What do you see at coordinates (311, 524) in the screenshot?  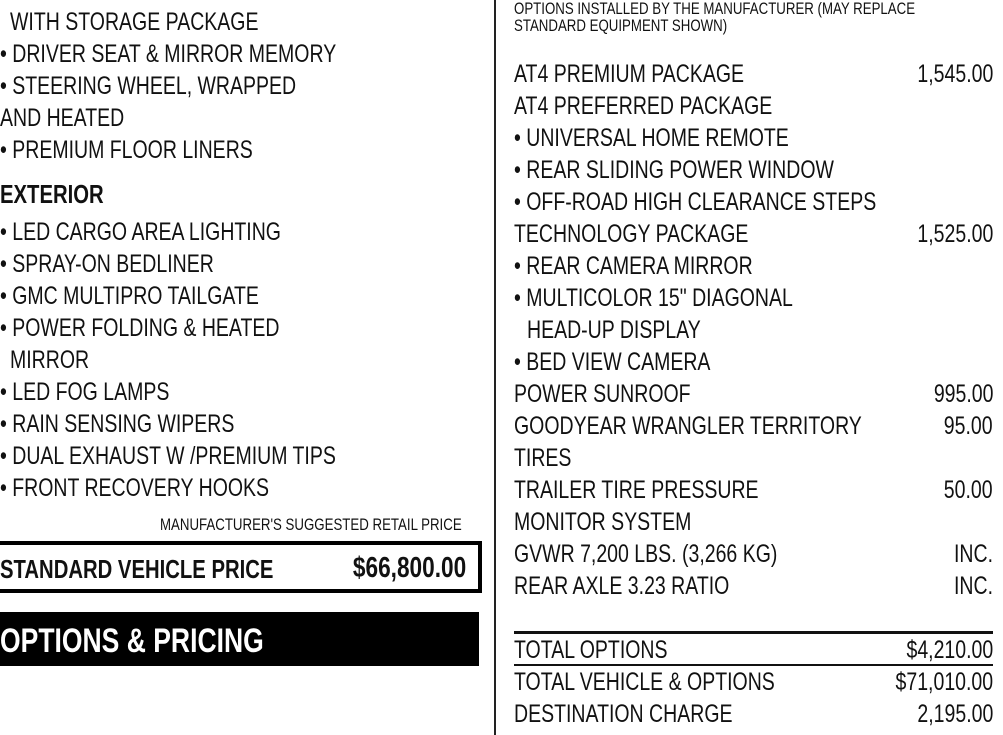 I see `msrp-label: MANUFACTURER'S SUGGESTED RETAIL PRICE` at bounding box center [311, 524].